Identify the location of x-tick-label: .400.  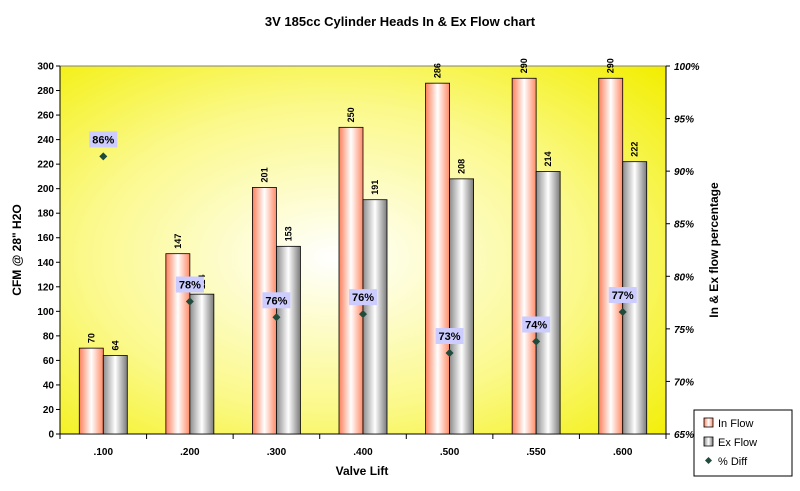
(363, 452).